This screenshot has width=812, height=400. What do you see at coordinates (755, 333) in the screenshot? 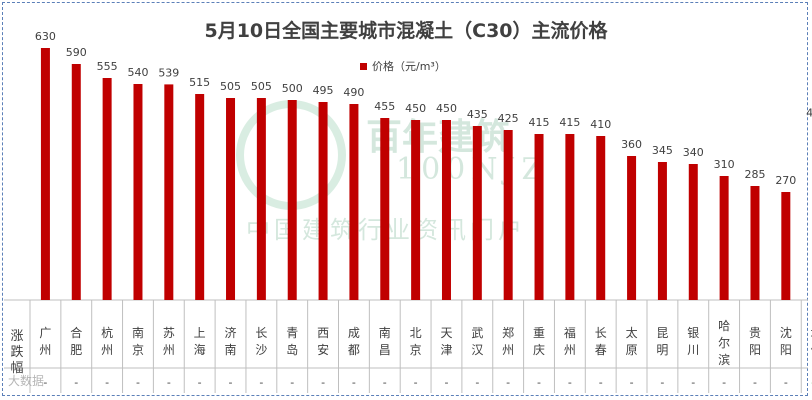
I see `category-label-char: 贵` at bounding box center [755, 333].